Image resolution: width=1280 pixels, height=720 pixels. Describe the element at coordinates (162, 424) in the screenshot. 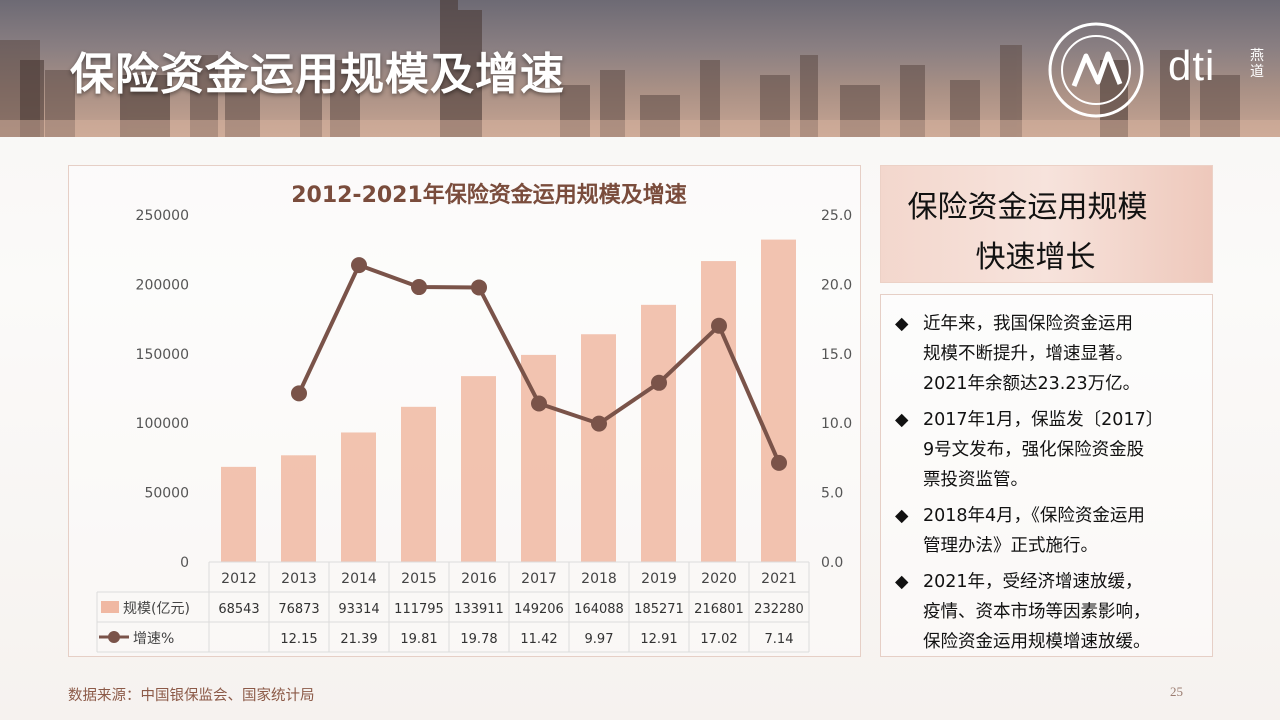

I see `y-left-tick-label: 100000` at that location.